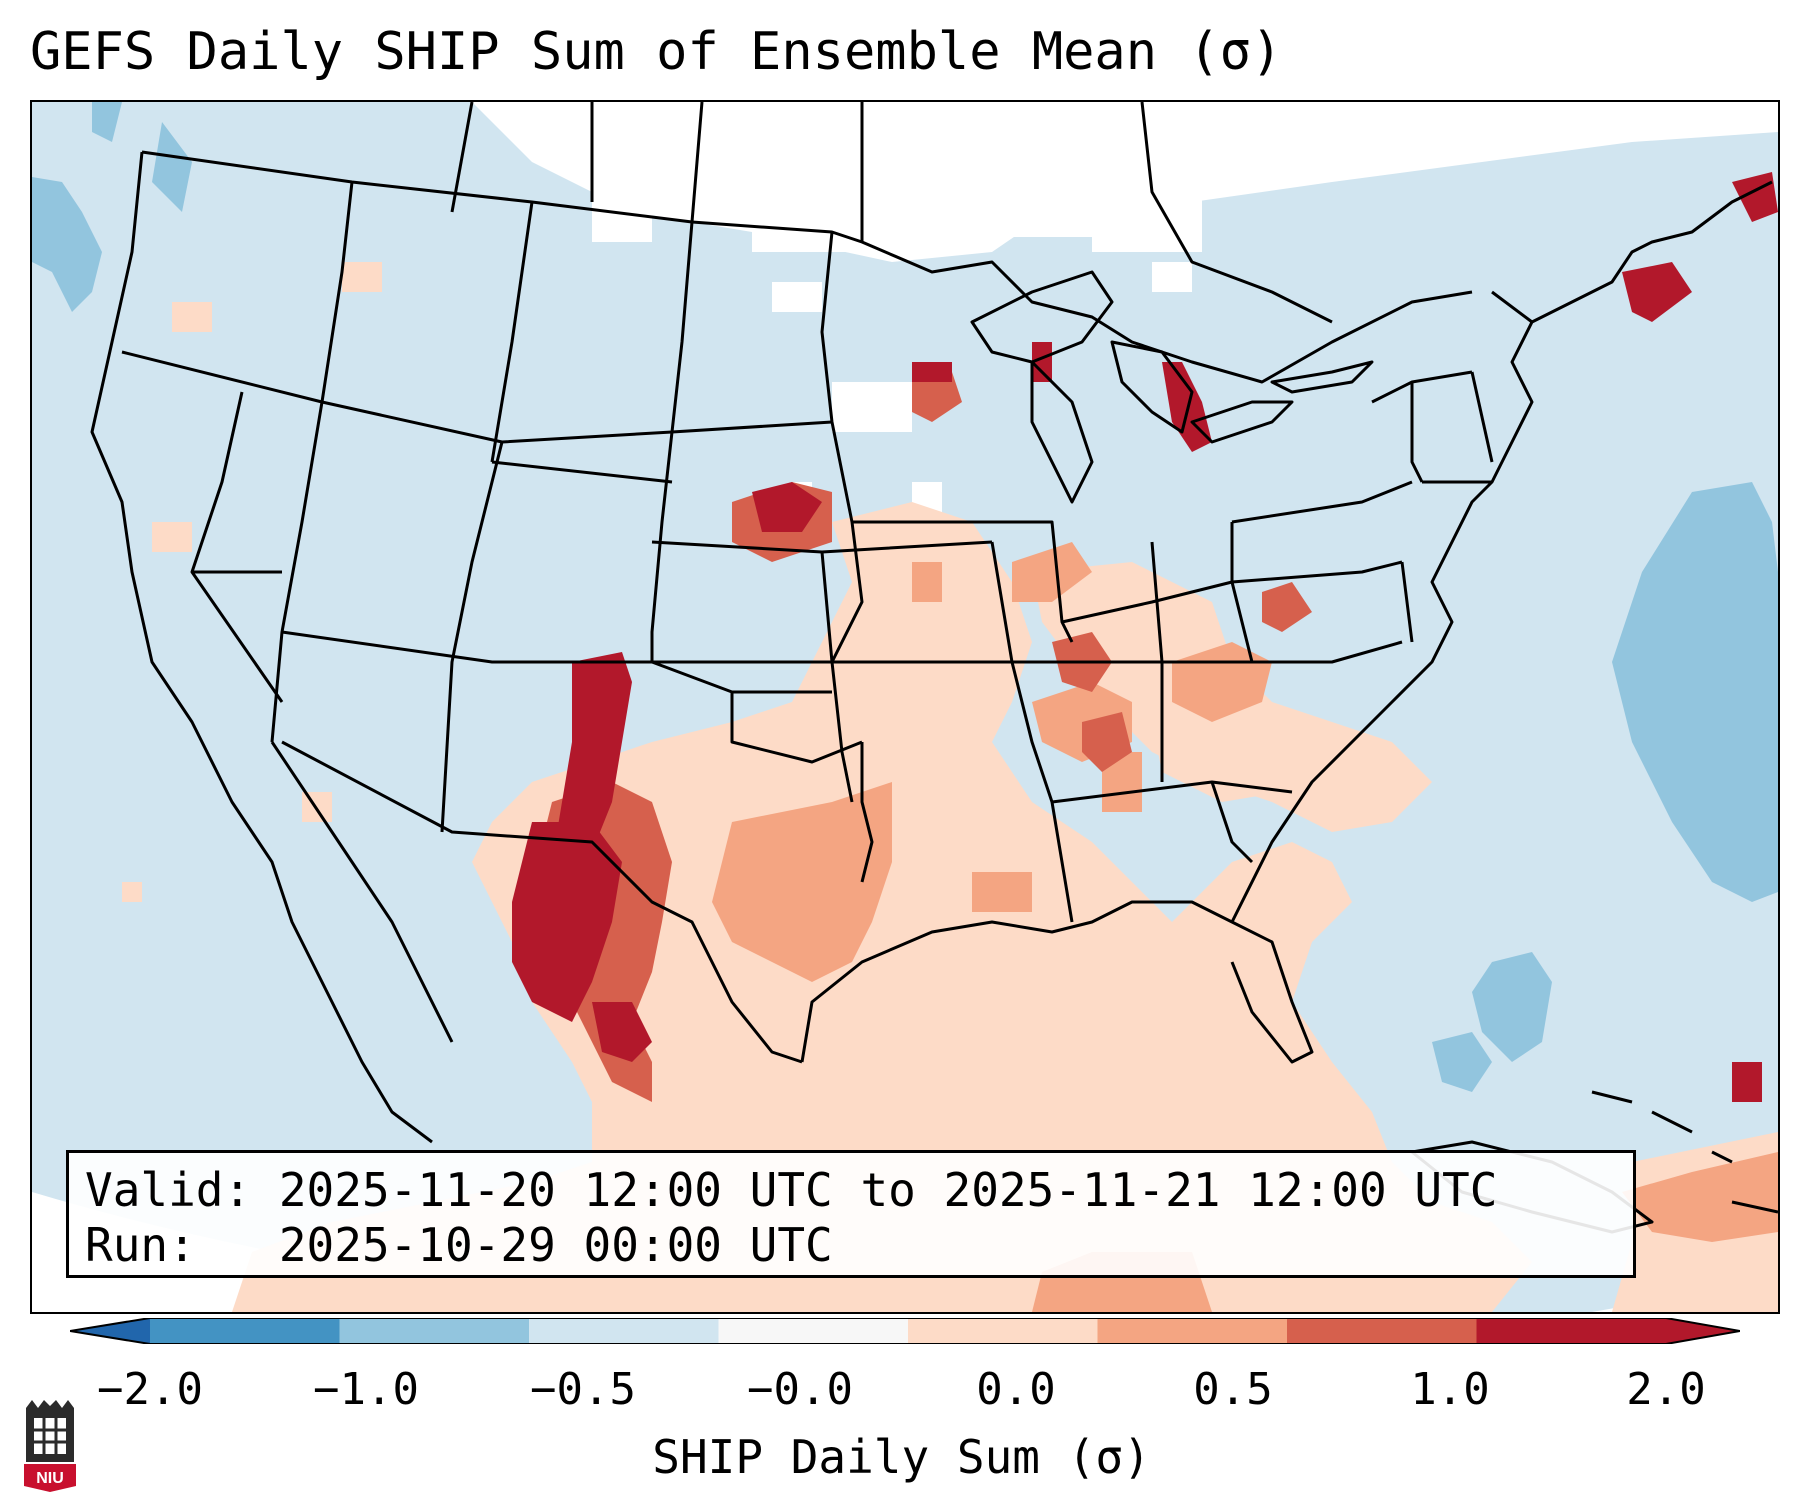 The width and height of the screenshot is (1803, 1506). I want to click on map-title: GEFS Daily SHIP Sum of Ensemble Mean (σ), so click(656, 52).